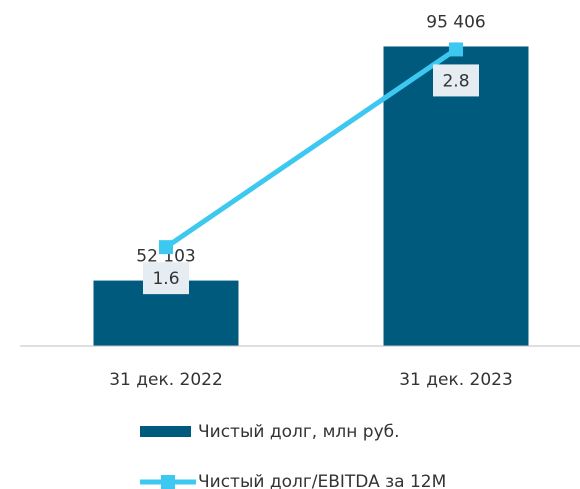  I want to click on legend-swatch, so click(165, 431).